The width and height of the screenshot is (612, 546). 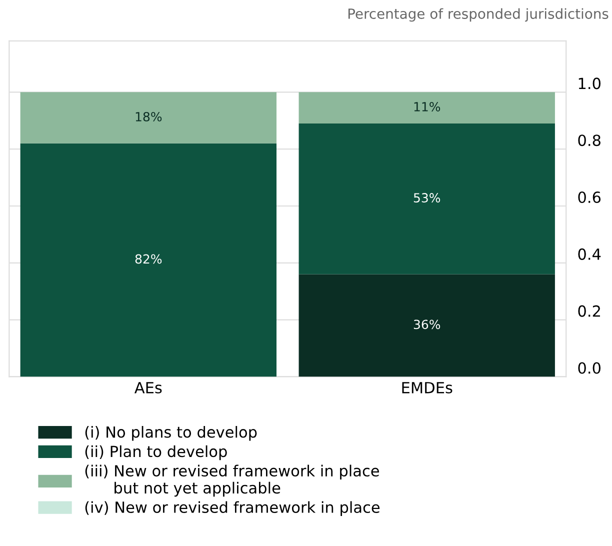 I want to click on y-tick-label: 0.2, so click(x=589, y=311).